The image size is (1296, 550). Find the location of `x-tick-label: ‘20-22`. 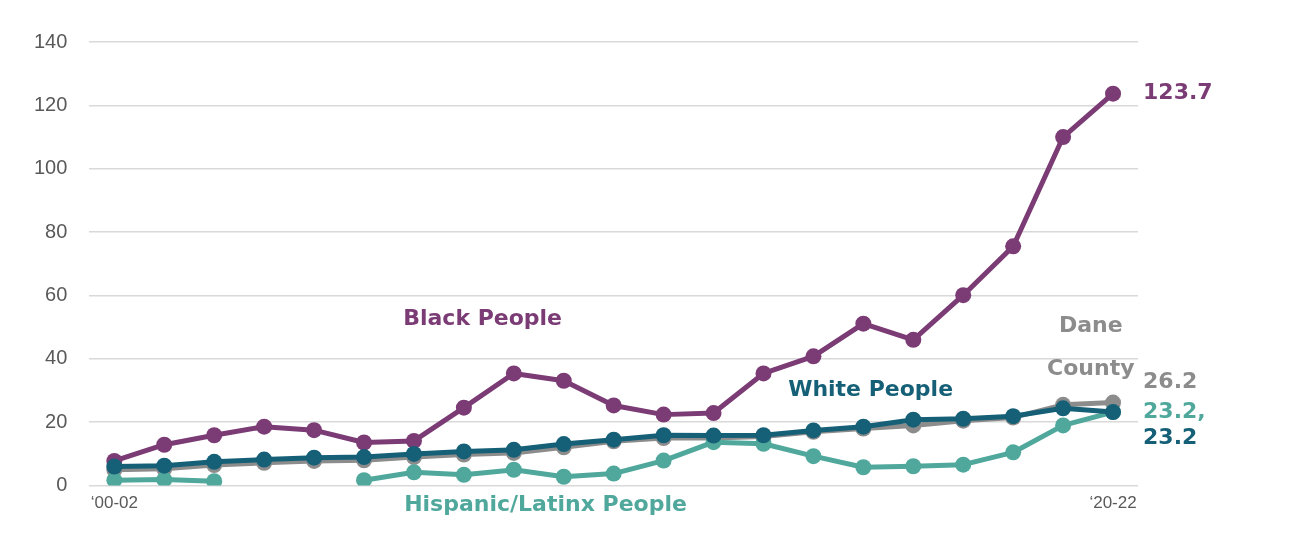

x-tick-label: ‘20-22 is located at coordinates (1113, 503).